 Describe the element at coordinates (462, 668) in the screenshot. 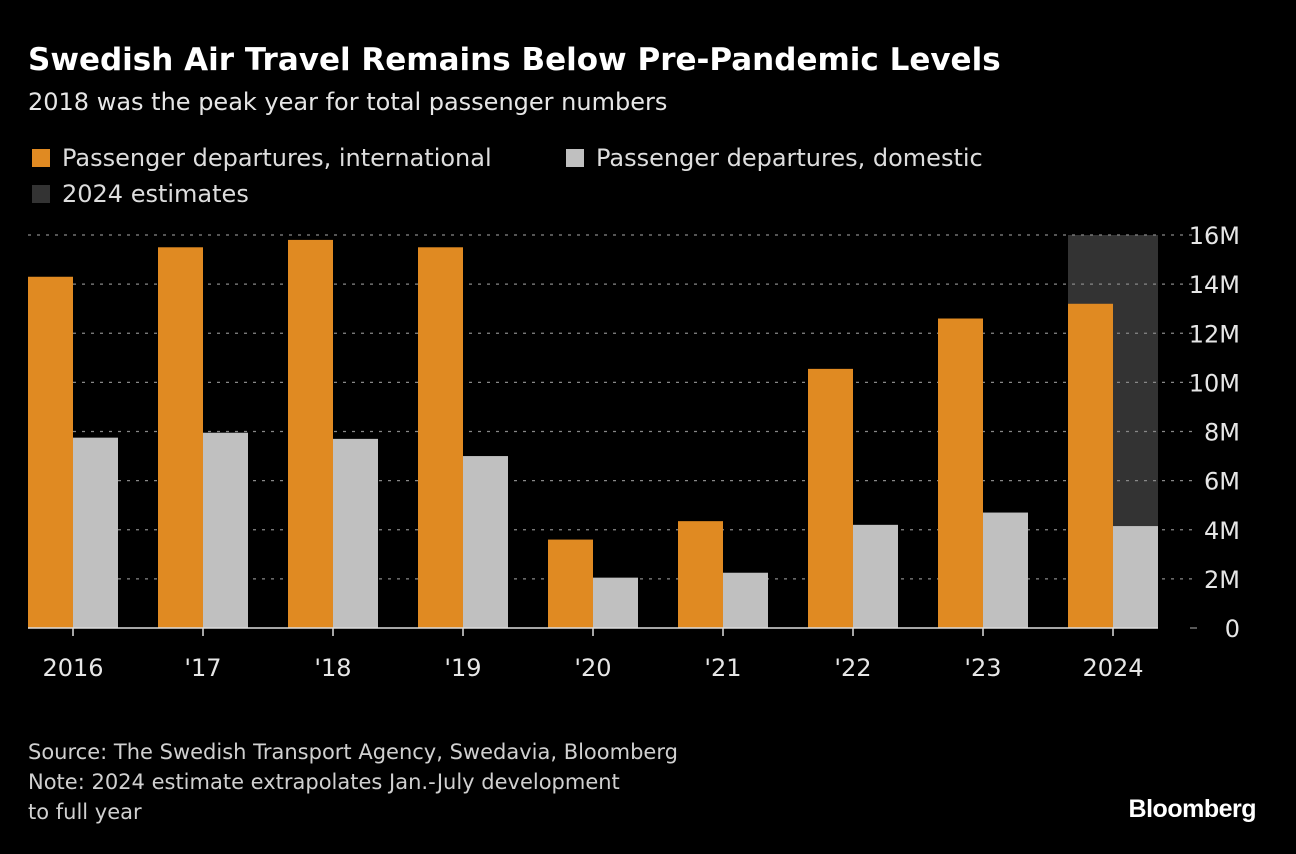

I see `x-tick-label: '19` at that location.